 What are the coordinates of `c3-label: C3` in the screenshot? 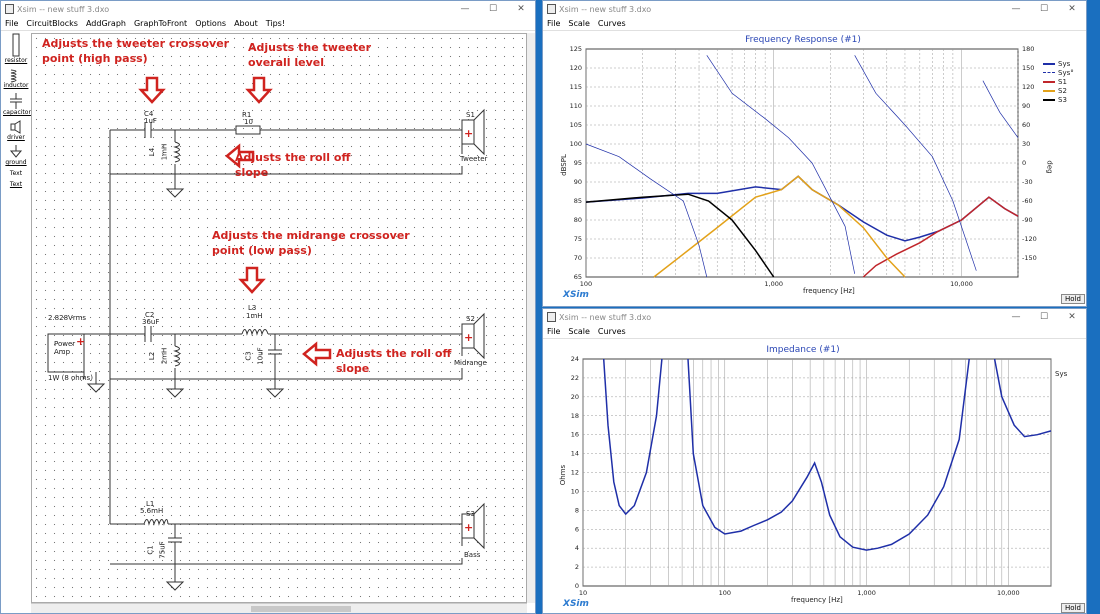 It's located at (248, 356).